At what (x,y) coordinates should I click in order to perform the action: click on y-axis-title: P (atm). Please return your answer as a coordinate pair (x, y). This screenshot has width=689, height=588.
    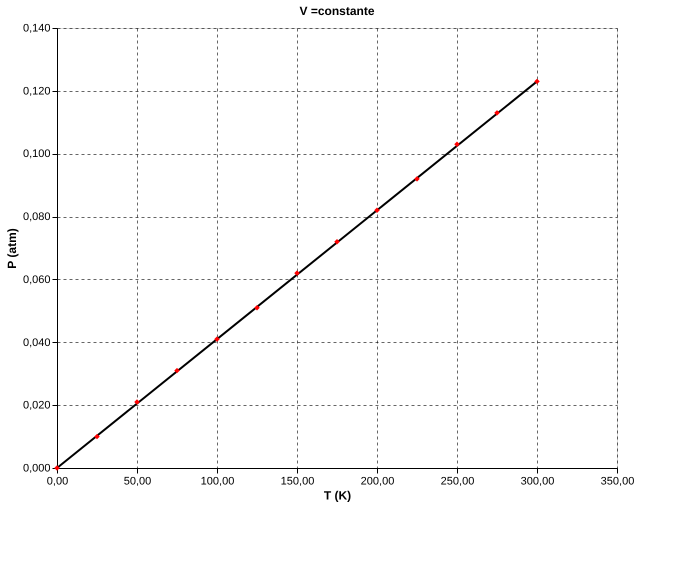
    Looking at the image, I should click on (11, 248).